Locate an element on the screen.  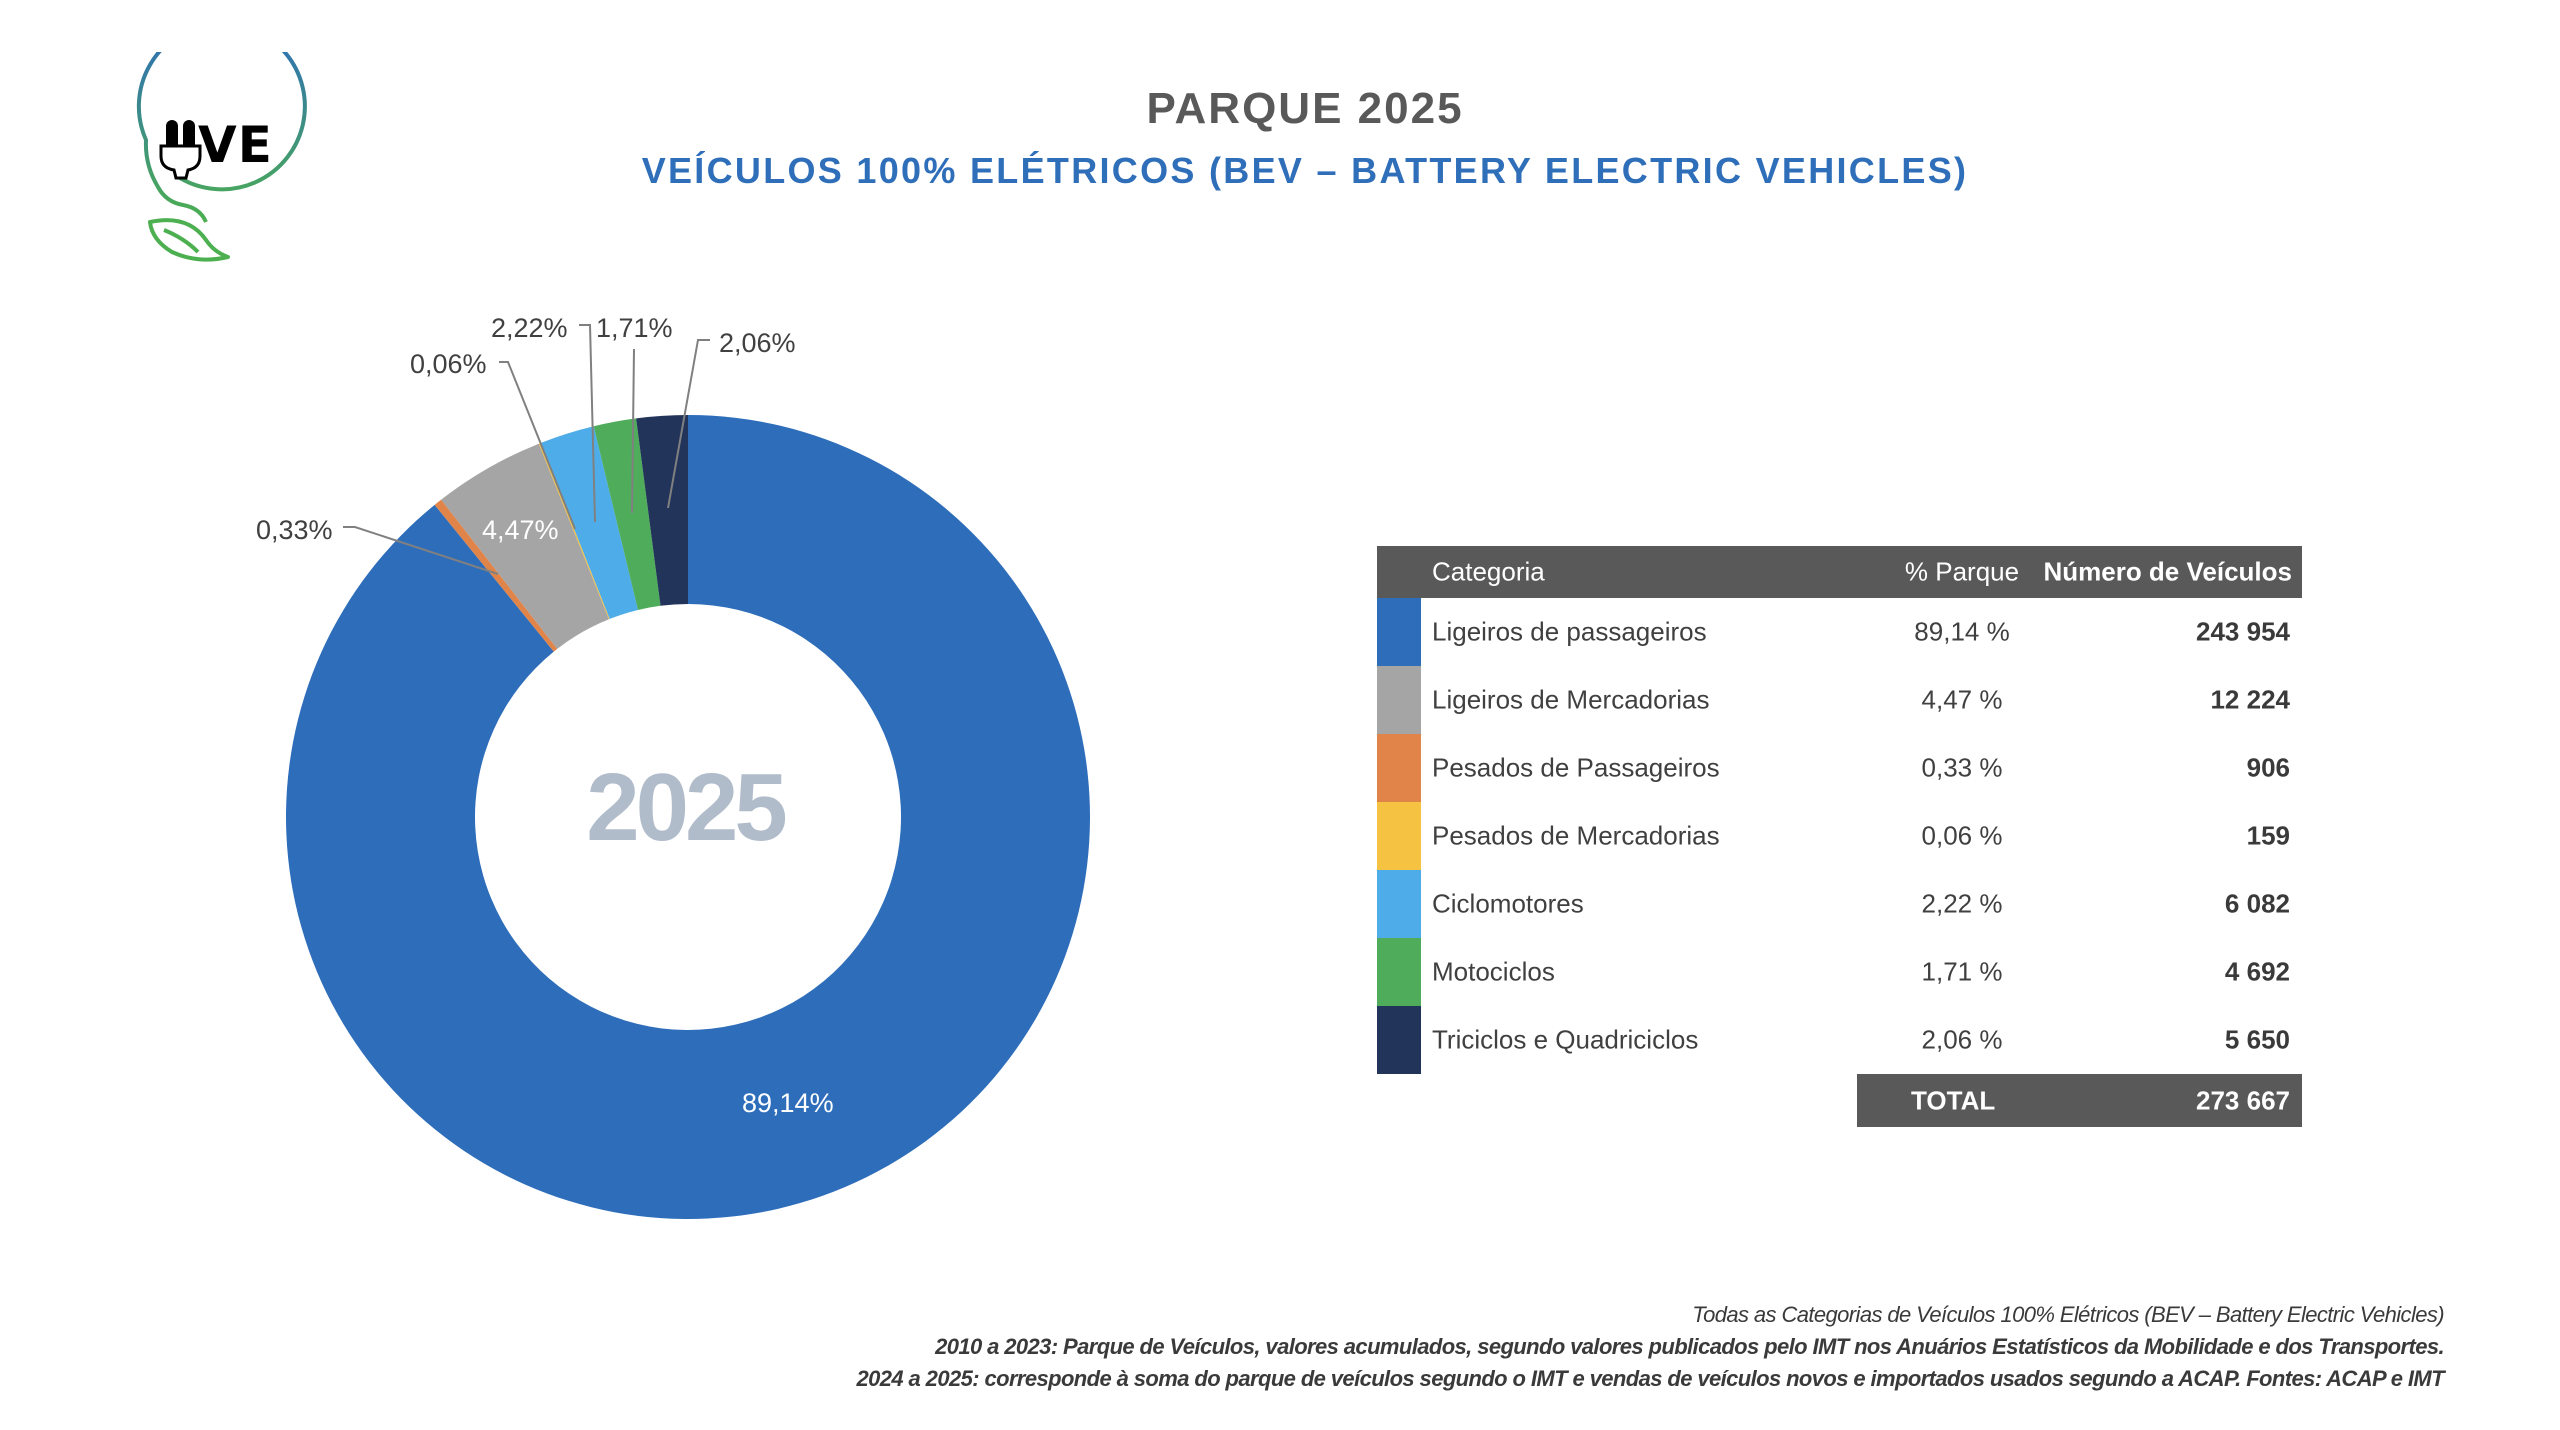
data-label-triciclos: 2,06% is located at coordinates (757, 343).